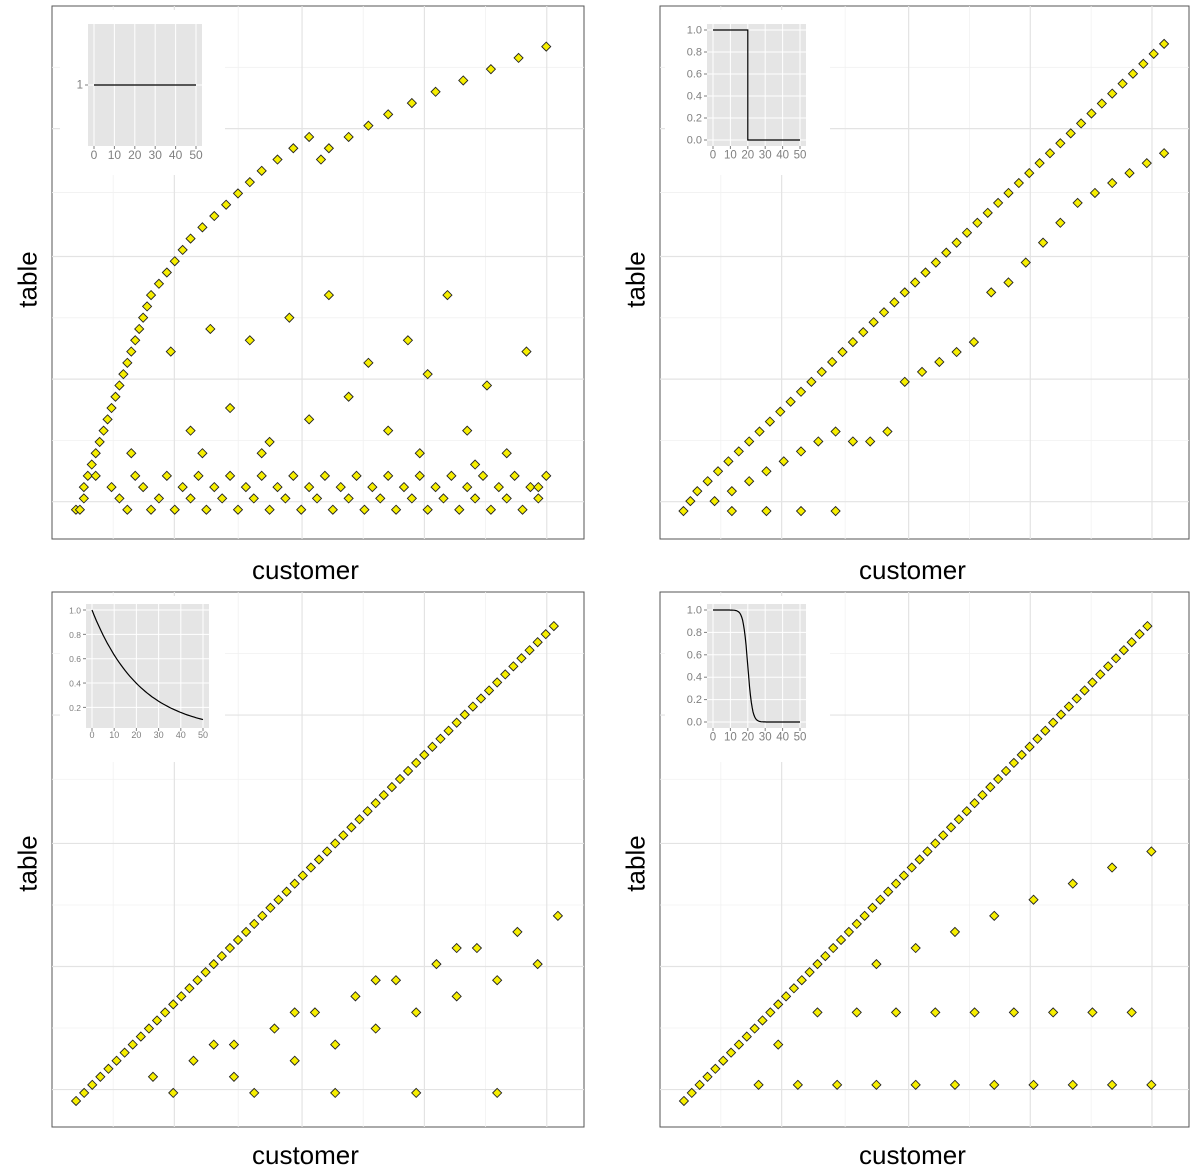 This screenshot has width=1190, height=1171. I want to click on inset-y-tick-label: 0.0, so click(694, 723).